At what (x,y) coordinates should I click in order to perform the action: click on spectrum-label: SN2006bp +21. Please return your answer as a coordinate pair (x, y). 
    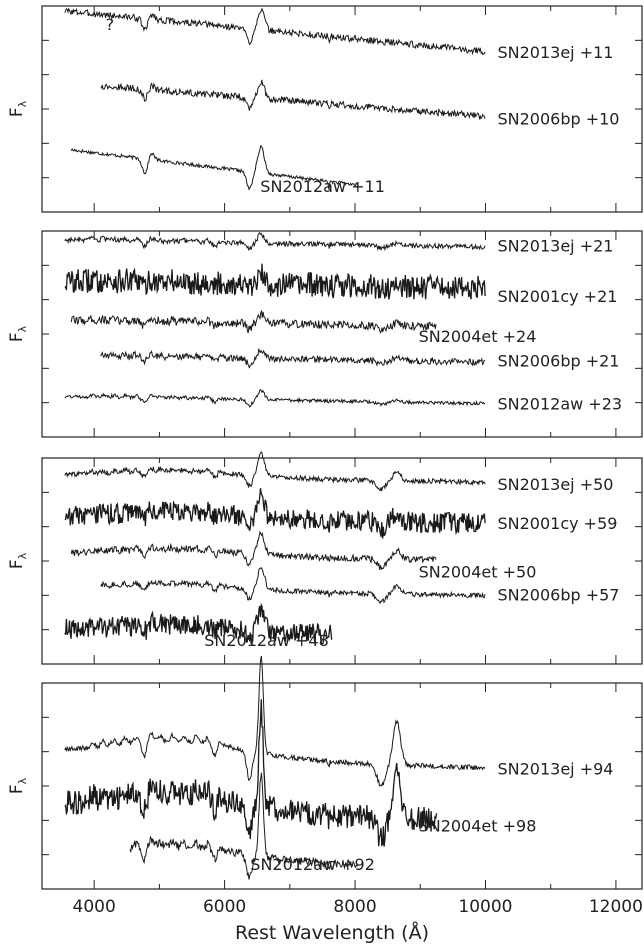
    Looking at the image, I should click on (558, 361).